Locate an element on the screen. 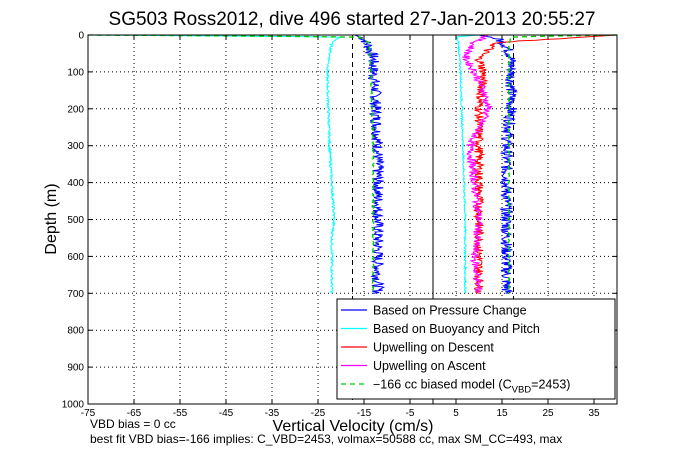  legend-label: Upwelling on Descent is located at coordinates (433, 348).